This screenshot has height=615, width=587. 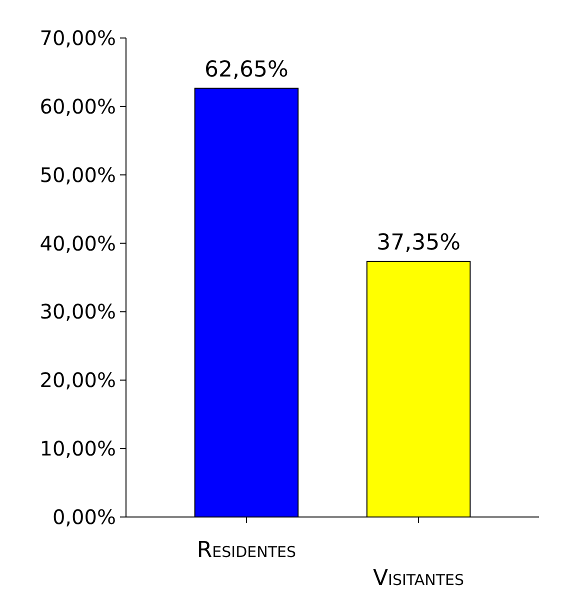 What do you see at coordinates (246, 550) in the screenshot?
I see `x-tick-label: Residentes` at bounding box center [246, 550].